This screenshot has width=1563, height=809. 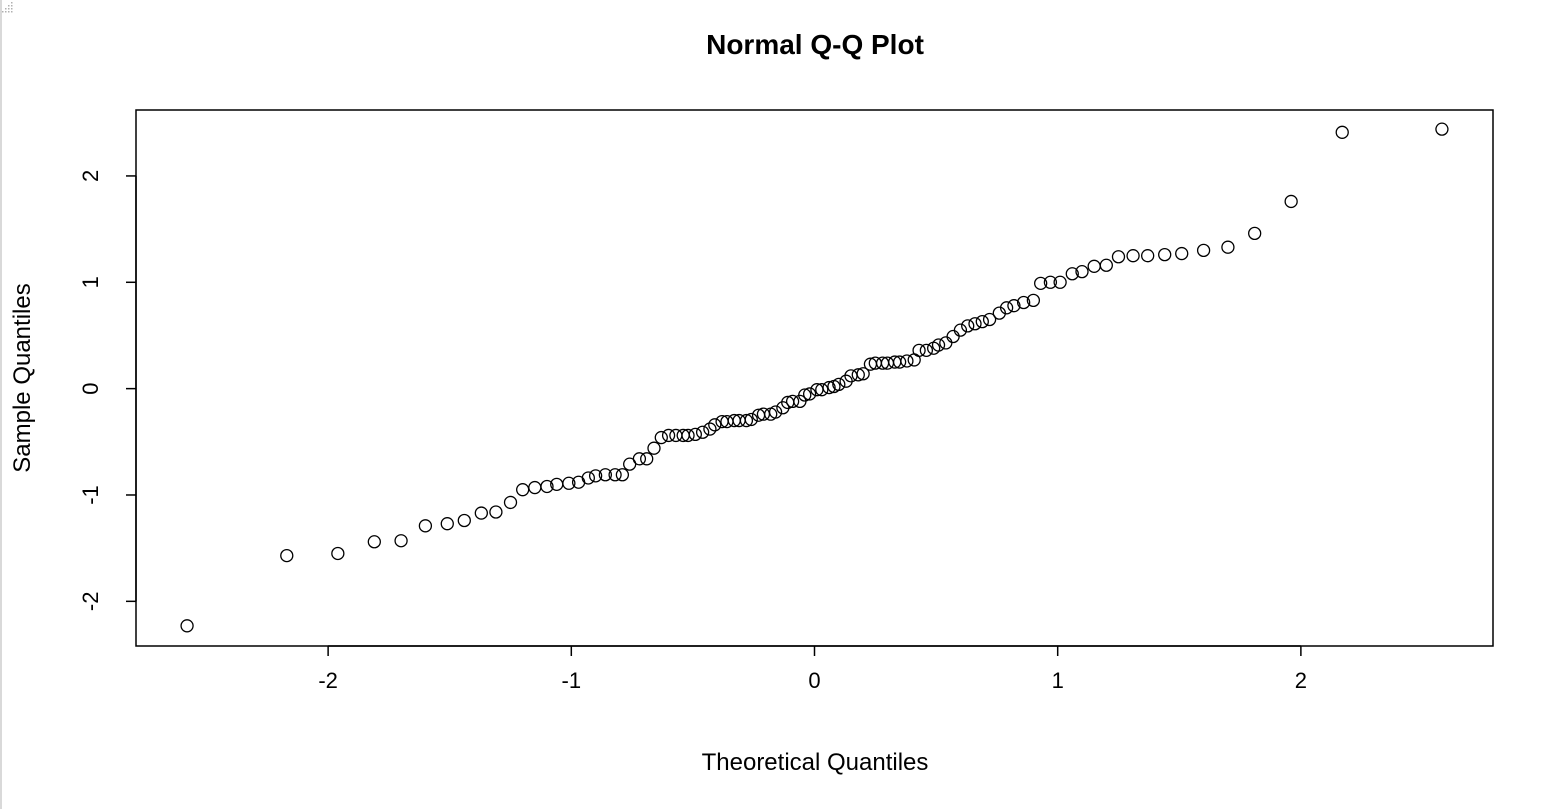 What do you see at coordinates (90, 176) in the screenshot?
I see `y-tick-label: 2` at bounding box center [90, 176].